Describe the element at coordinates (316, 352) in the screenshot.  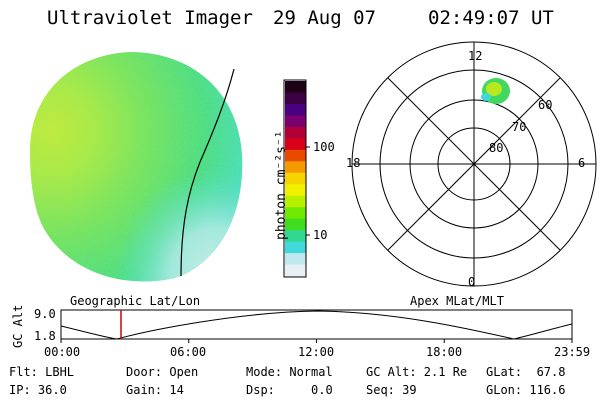
I see `orbit-xtick-1200: 12:00` at that location.